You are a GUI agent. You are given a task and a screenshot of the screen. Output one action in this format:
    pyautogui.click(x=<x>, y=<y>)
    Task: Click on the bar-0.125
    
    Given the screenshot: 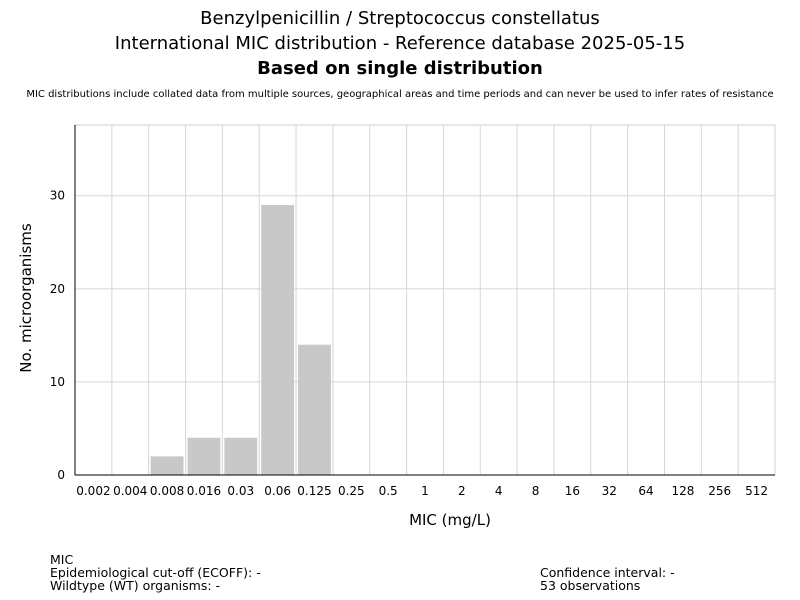 What is the action you would take?
    pyautogui.click(x=314, y=409)
    